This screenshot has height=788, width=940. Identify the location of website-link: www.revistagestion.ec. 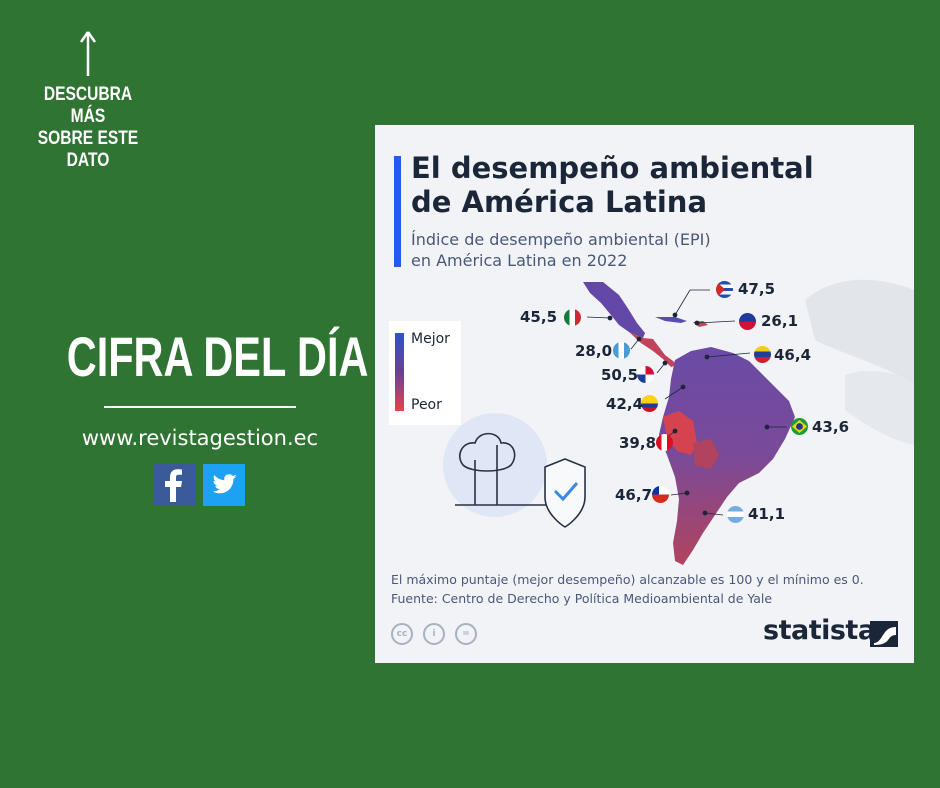
(200, 438).